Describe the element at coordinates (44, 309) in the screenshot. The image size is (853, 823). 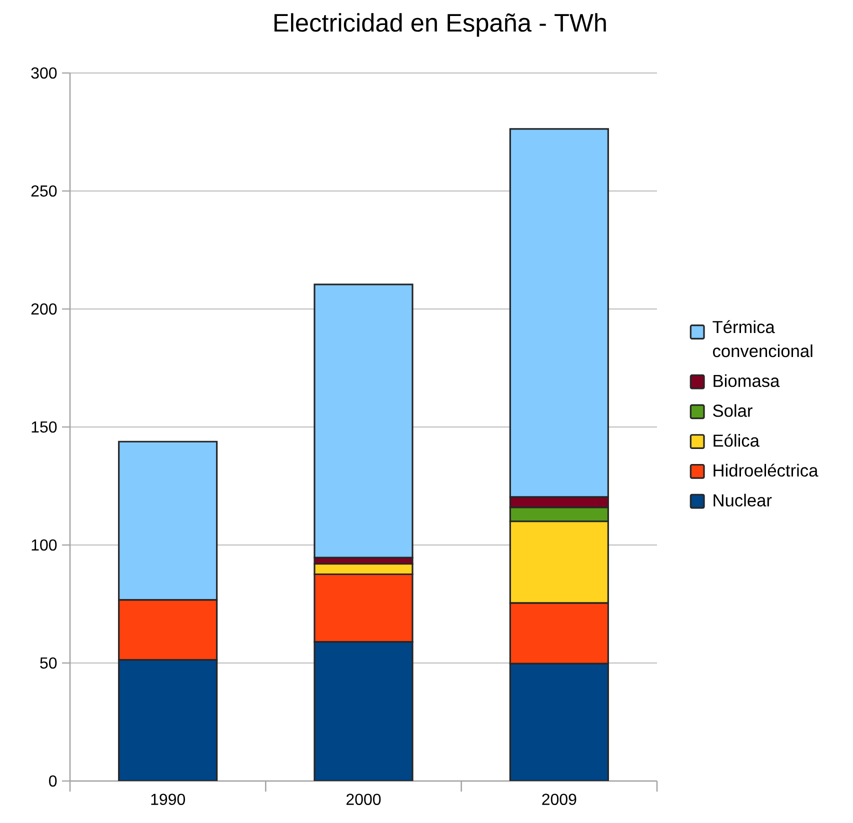
I see `y-tick-label: 200` at that location.